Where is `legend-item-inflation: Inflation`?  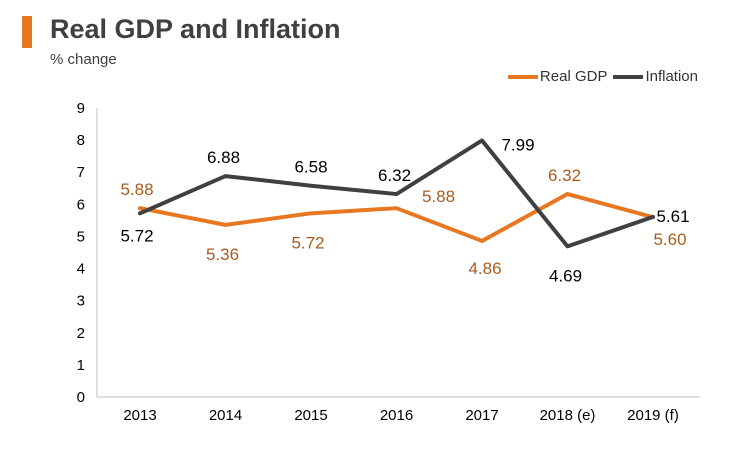
legend-item-inflation: Inflation is located at coordinates (655, 76).